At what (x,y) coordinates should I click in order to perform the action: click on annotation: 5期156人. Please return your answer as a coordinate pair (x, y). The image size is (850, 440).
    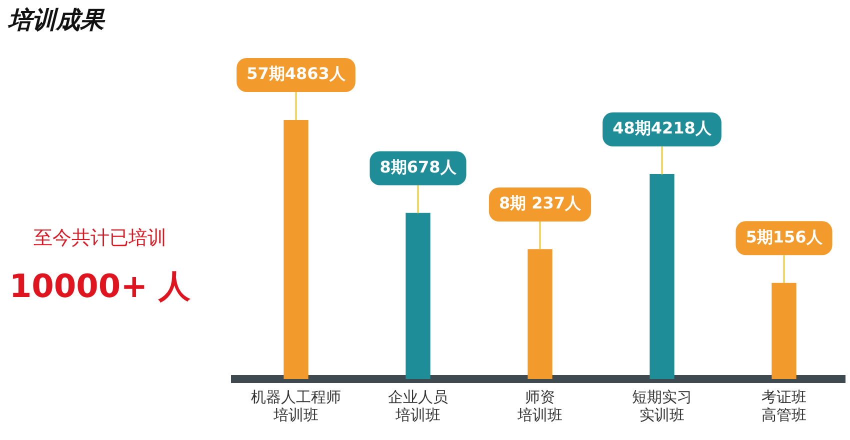
    Looking at the image, I should click on (785, 236).